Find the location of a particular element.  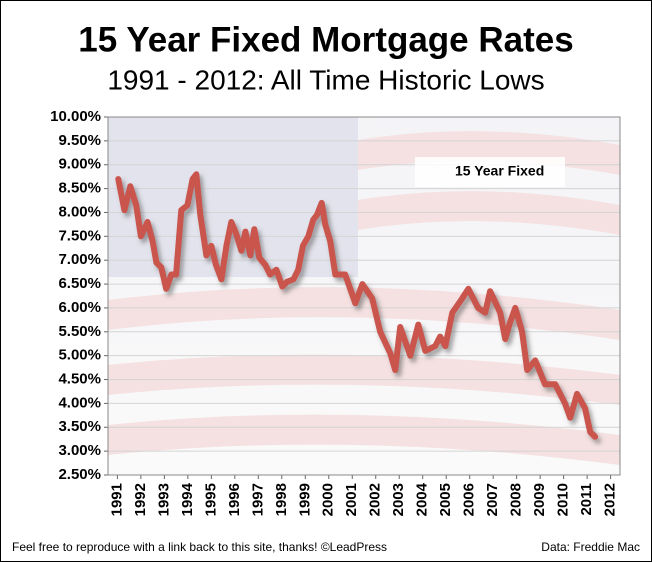

x-tick-label: 1998 is located at coordinates (281, 499).